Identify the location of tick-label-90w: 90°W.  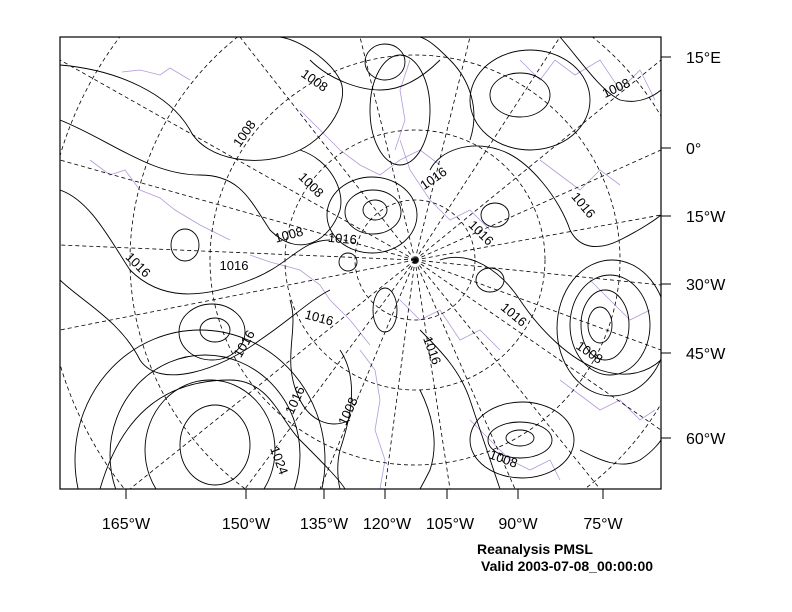
(518, 524).